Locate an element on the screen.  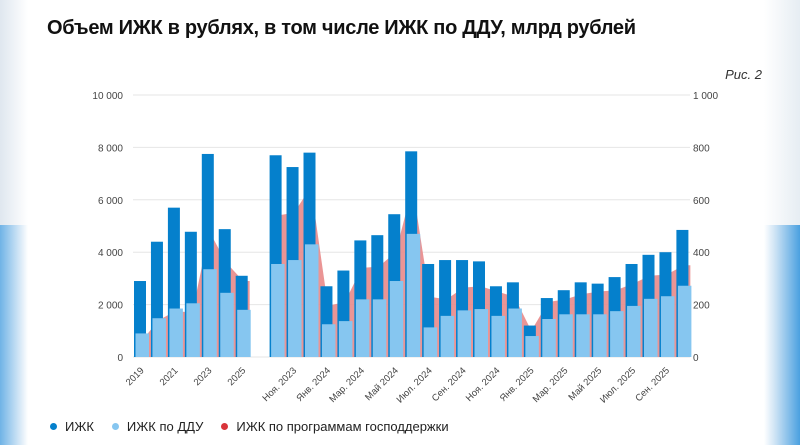
right-tick-label: 0 is located at coordinates (696, 358).